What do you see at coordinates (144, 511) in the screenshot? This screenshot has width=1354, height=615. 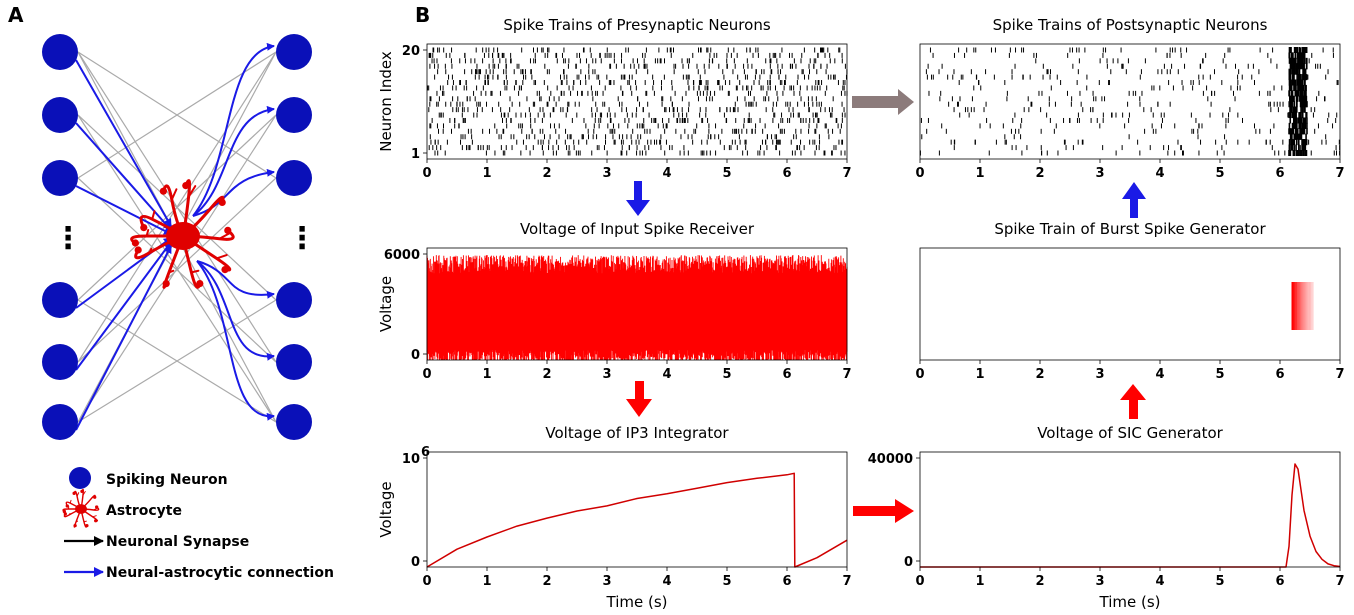 I see `legend-astrocyte: Astrocyte` at bounding box center [144, 511].